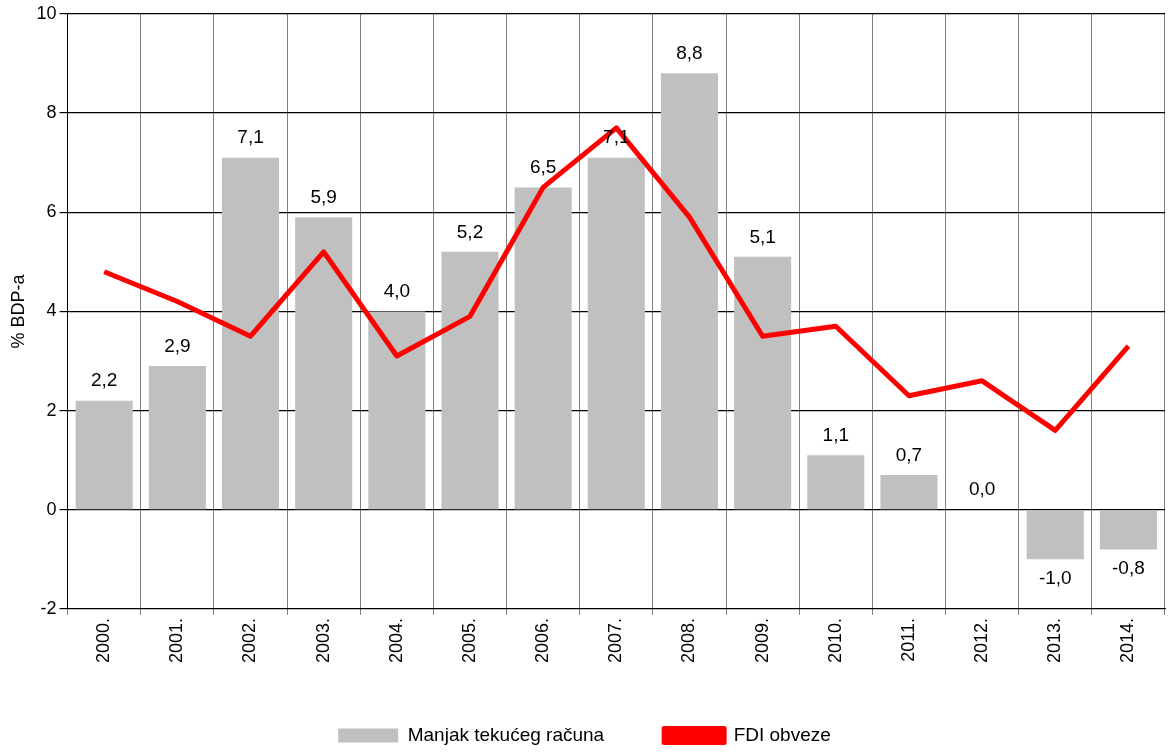  I want to click on x-tick-label: 2012., so click(981, 640).